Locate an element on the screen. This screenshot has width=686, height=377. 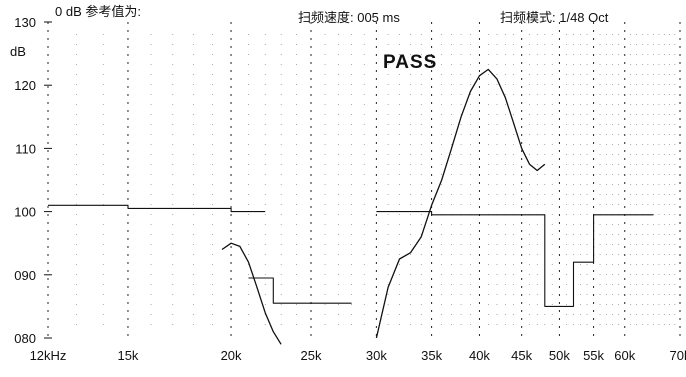
measured-response-curve is located at coordinates (251, 293).